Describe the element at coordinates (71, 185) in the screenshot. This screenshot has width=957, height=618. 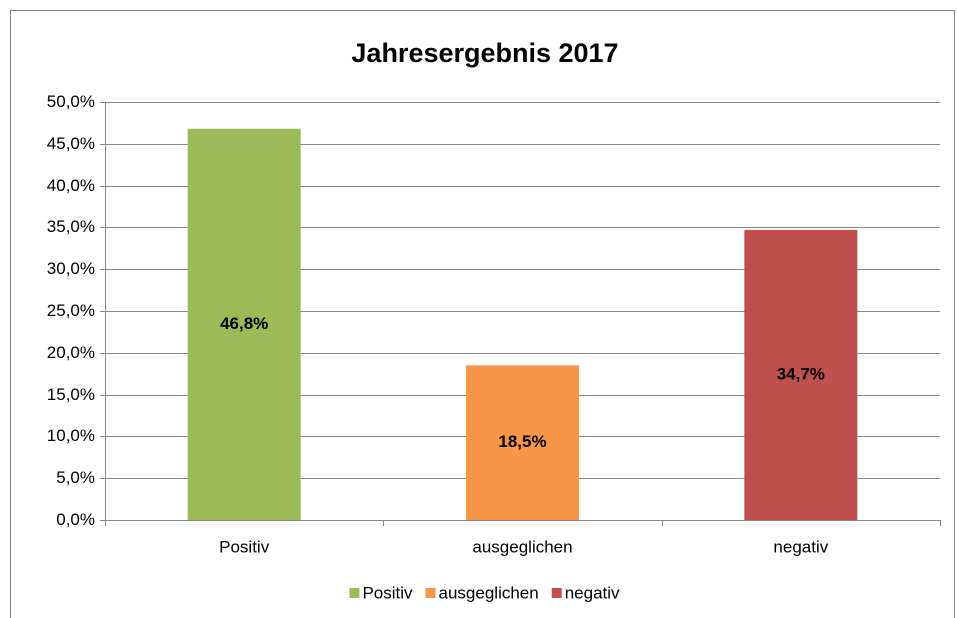
I see `y-tick-label: 40,0%` at that location.